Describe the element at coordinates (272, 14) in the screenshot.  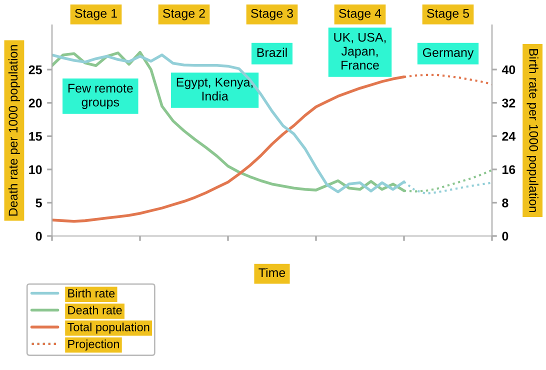
I see `text: Stage 3` at that location.